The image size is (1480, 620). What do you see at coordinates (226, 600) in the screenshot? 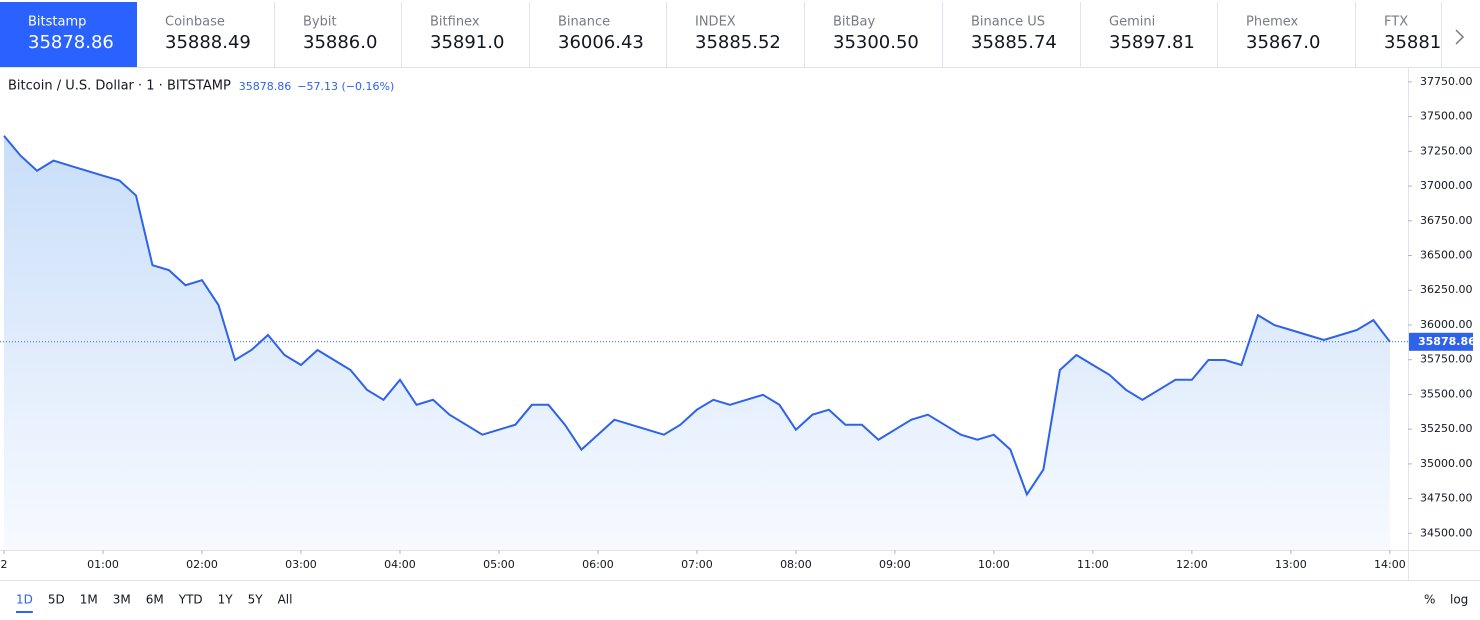
I see `range-button: 1Y` at bounding box center [226, 600].